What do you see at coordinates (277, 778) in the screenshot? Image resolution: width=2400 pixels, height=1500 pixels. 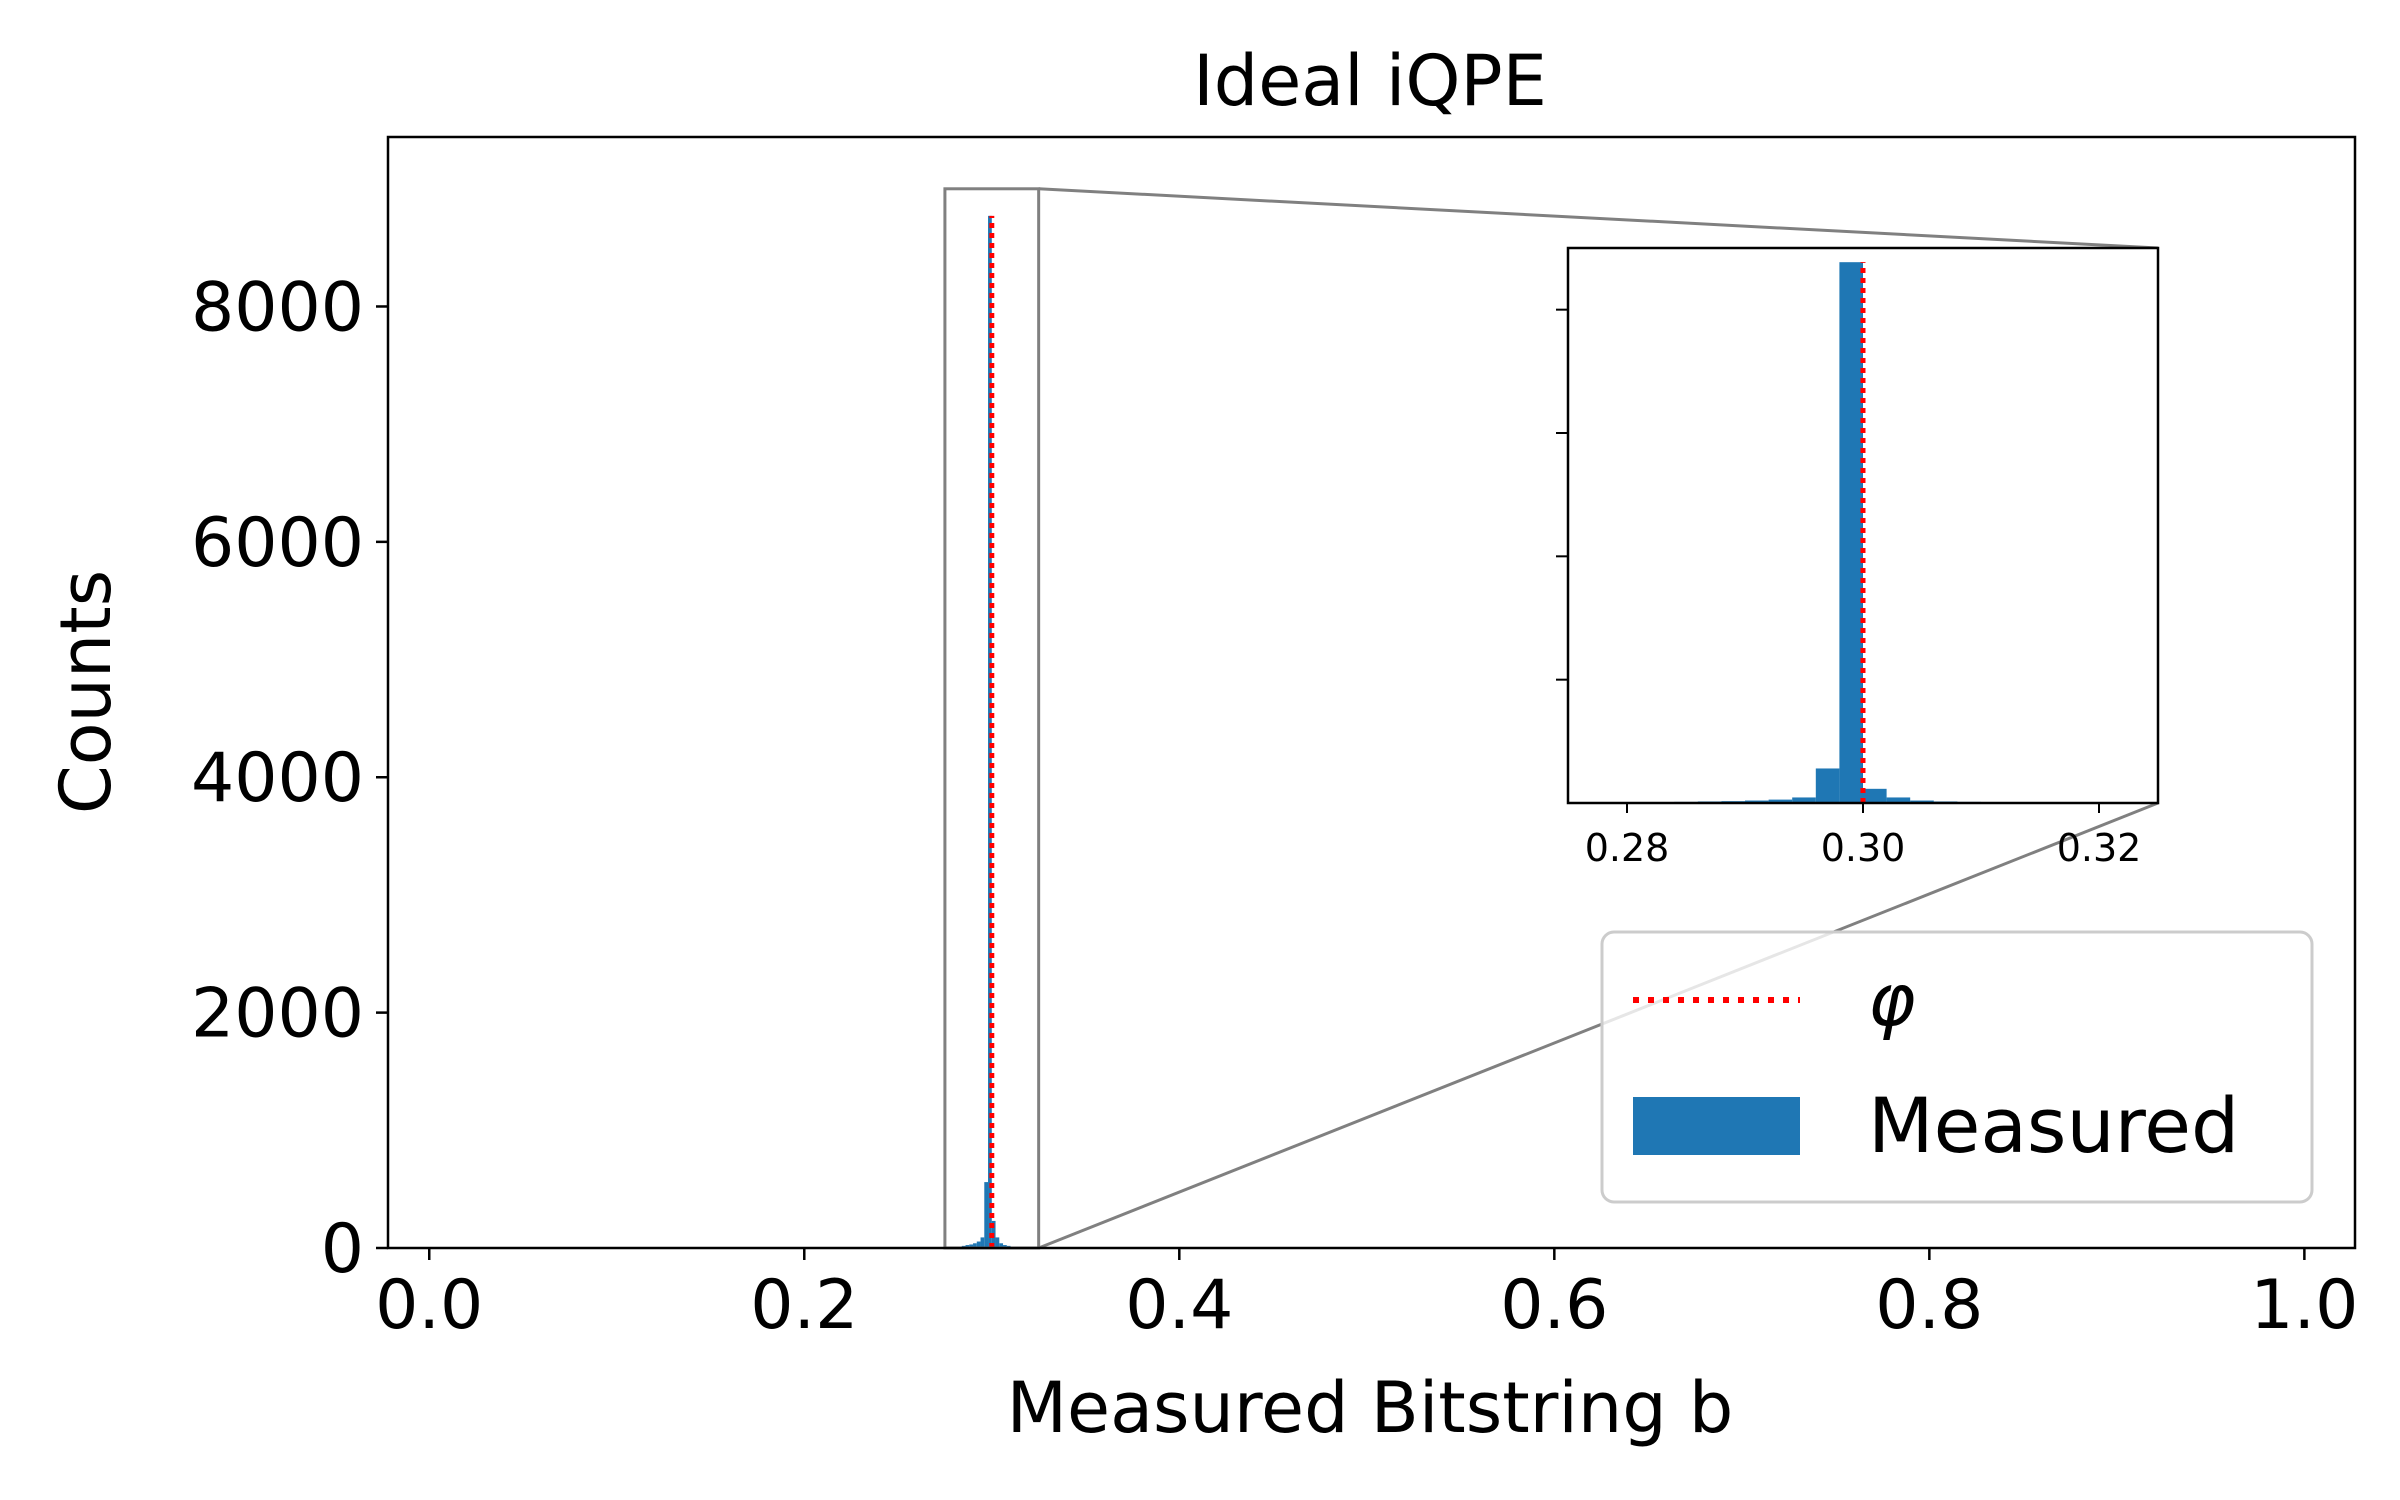 I see `y-tick-label: 4000` at bounding box center [277, 778].